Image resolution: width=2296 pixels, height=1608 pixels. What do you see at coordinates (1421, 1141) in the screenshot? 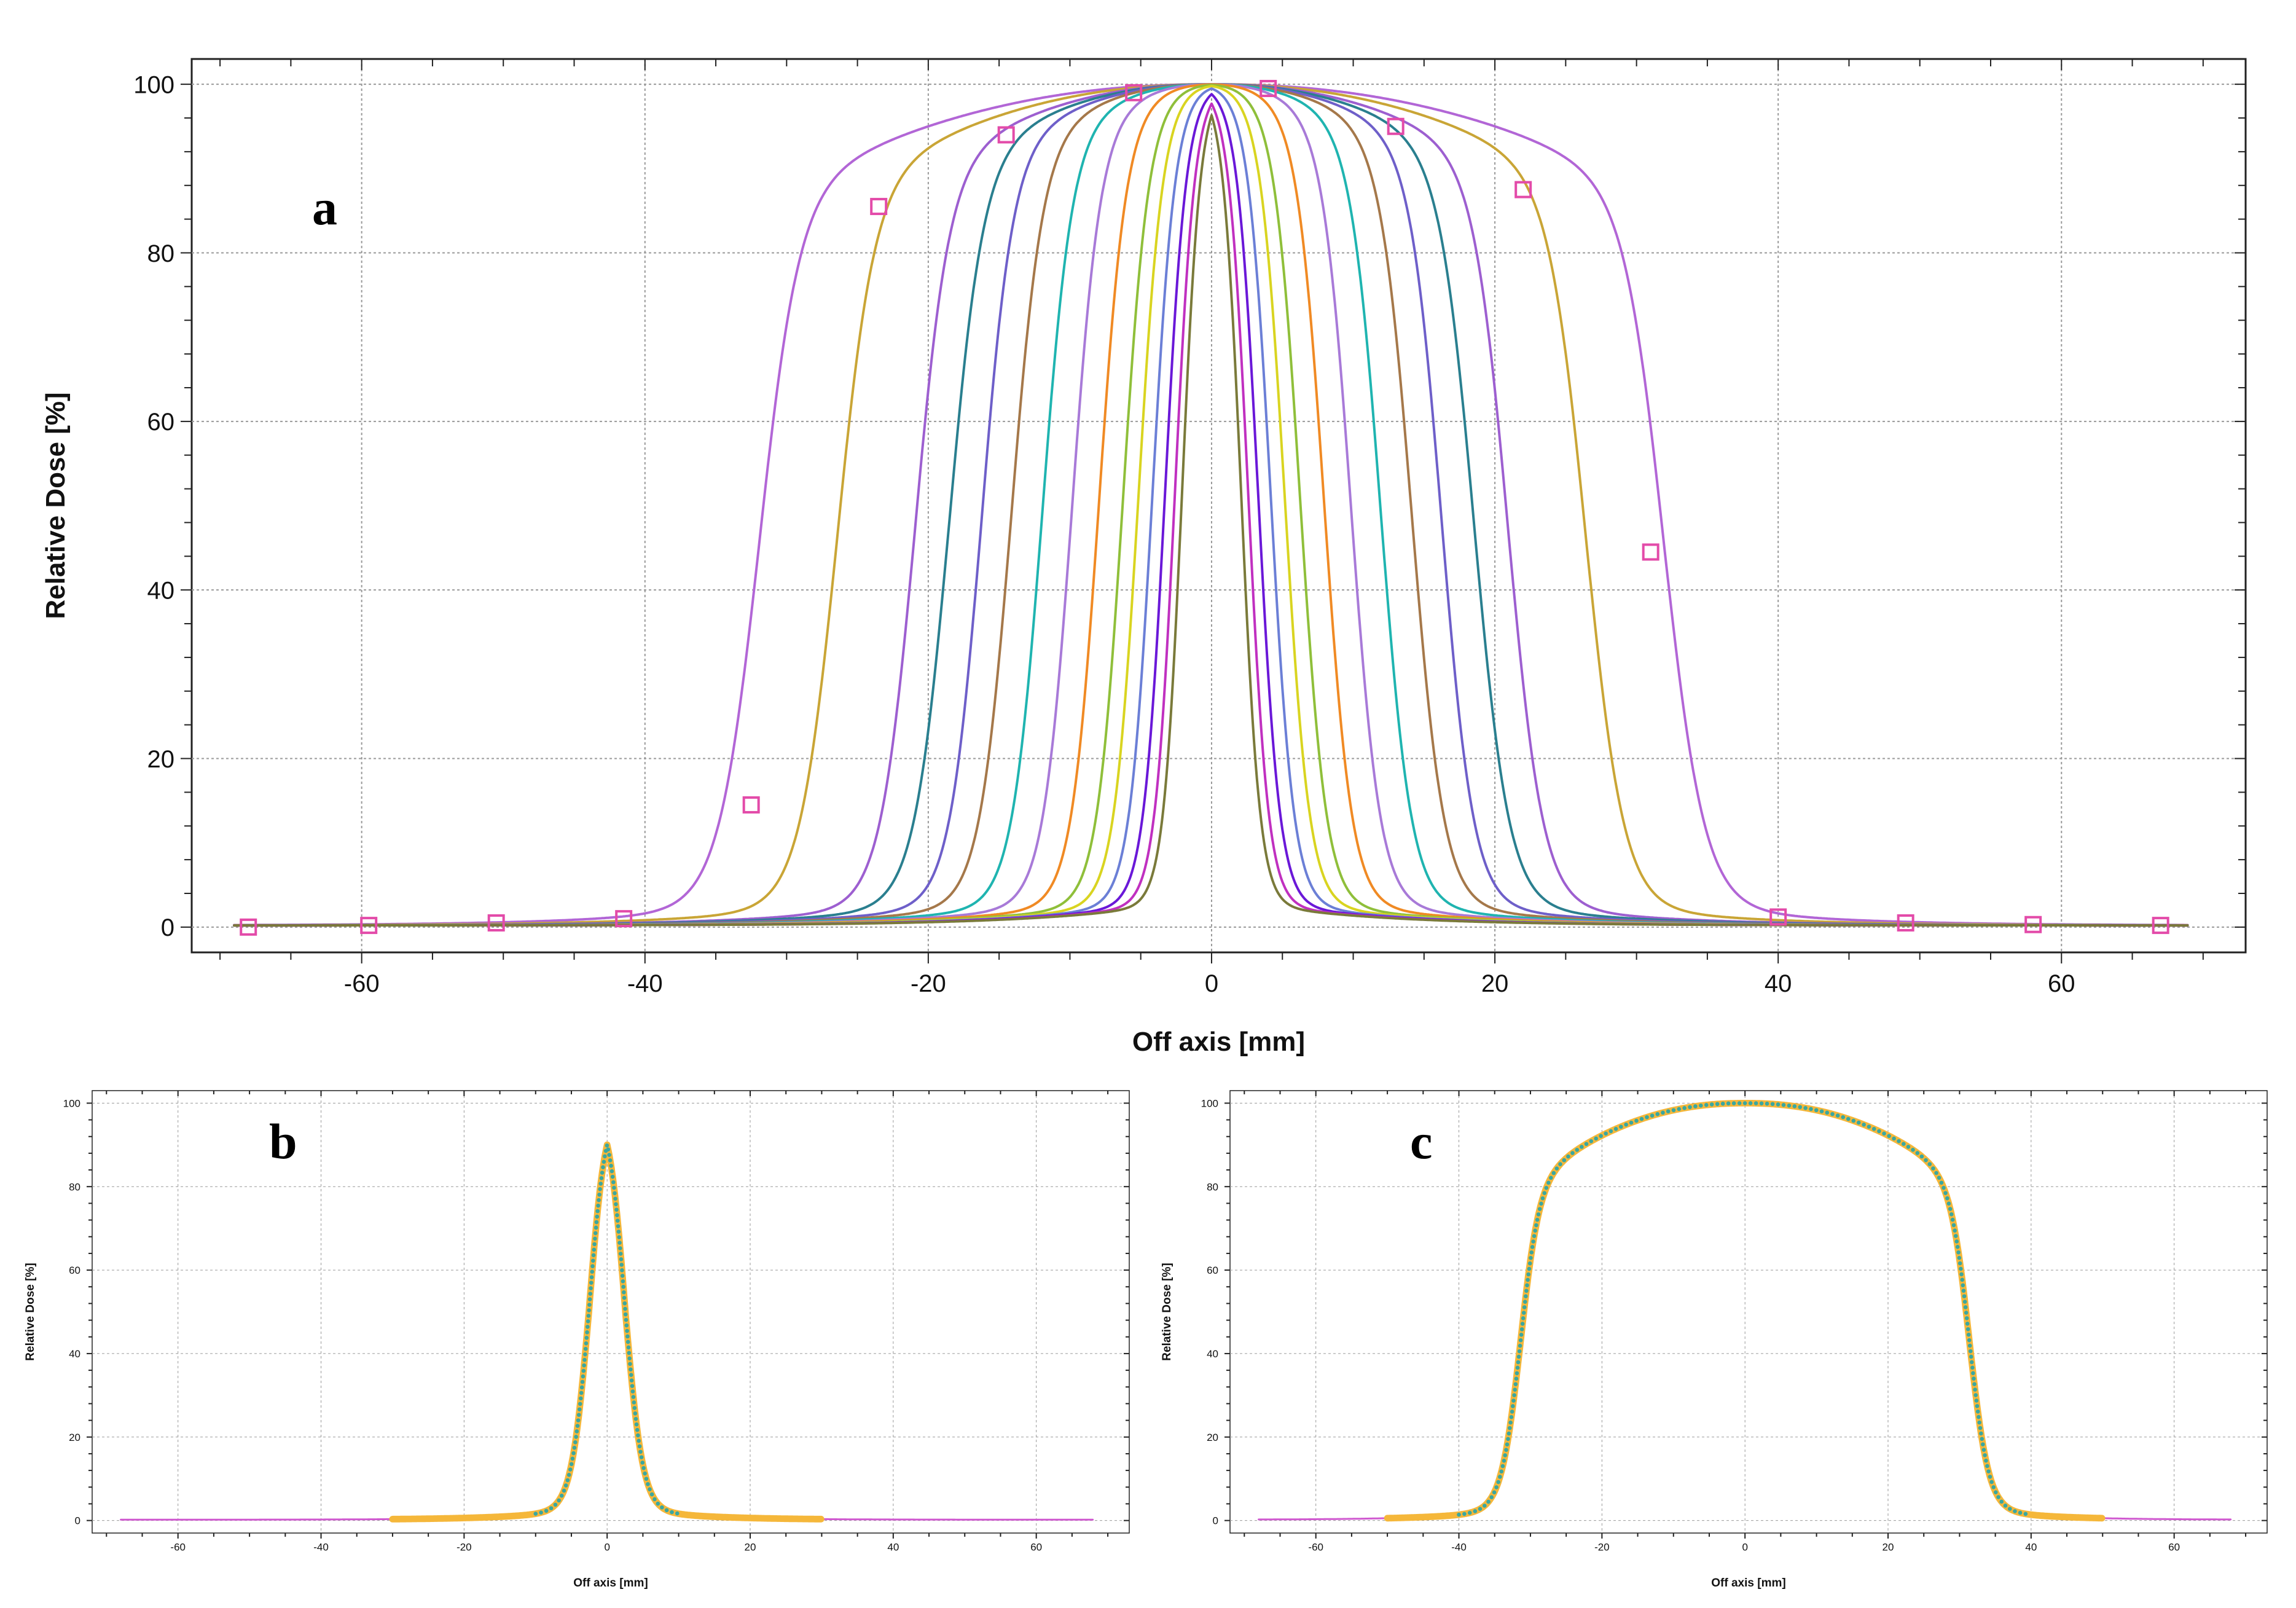
I see `panel-letter-c: c` at bounding box center [1421, 1141].